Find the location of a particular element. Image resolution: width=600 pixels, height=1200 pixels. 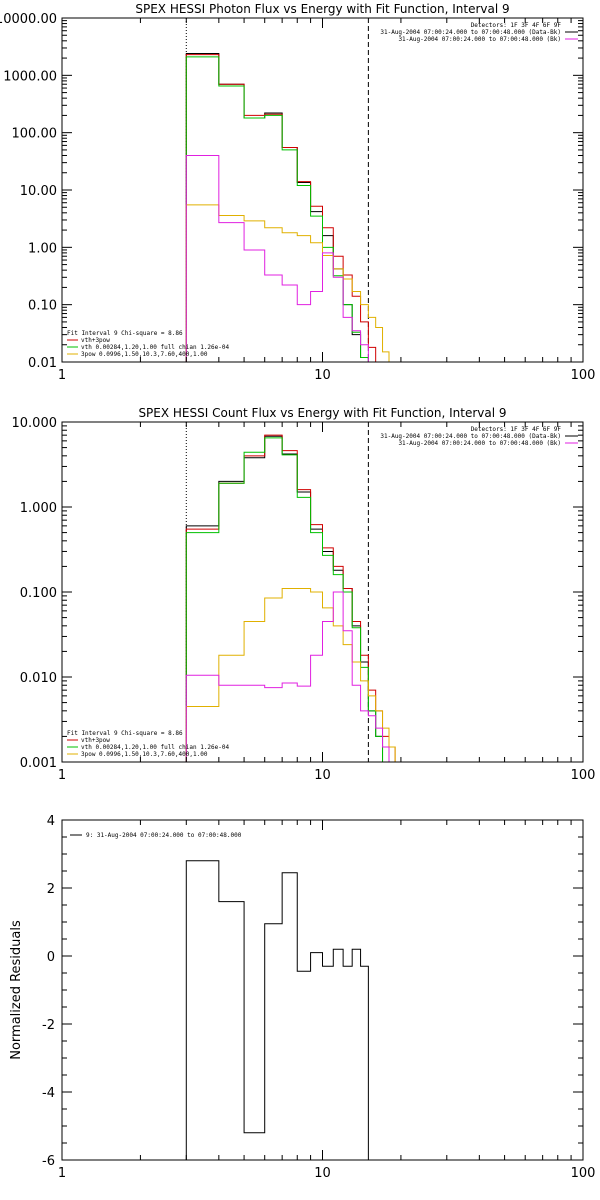

y-tick-label: 1.000 is located at coordinates (38, 508).